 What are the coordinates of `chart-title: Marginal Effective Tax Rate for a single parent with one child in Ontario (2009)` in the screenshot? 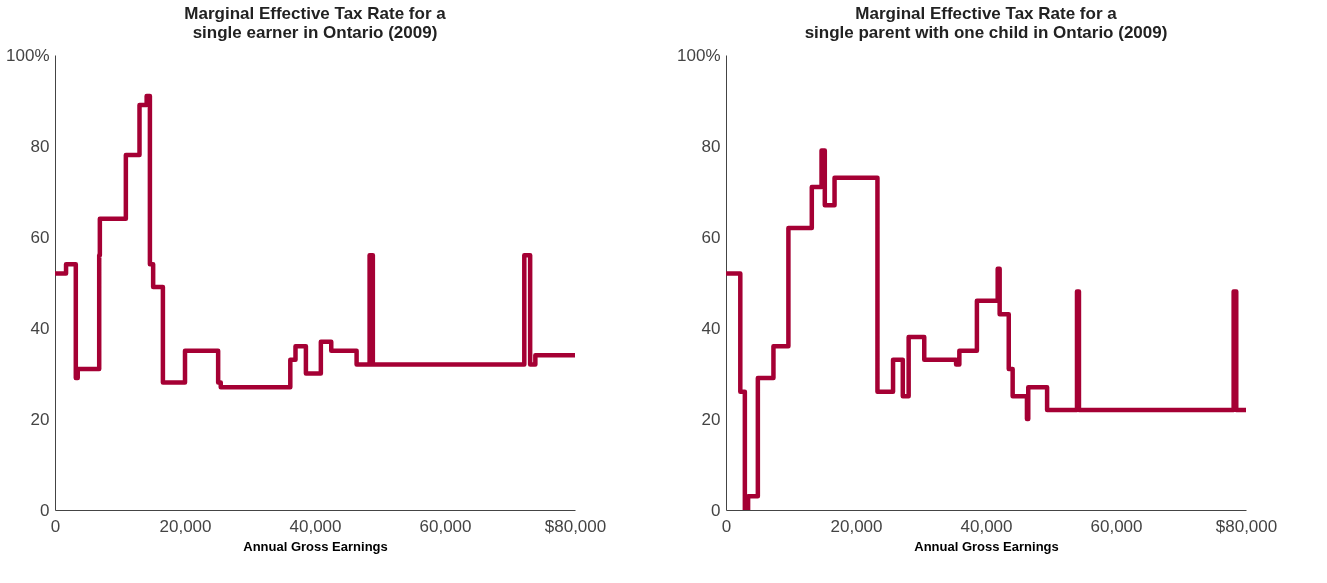 It's located at (986, 23).